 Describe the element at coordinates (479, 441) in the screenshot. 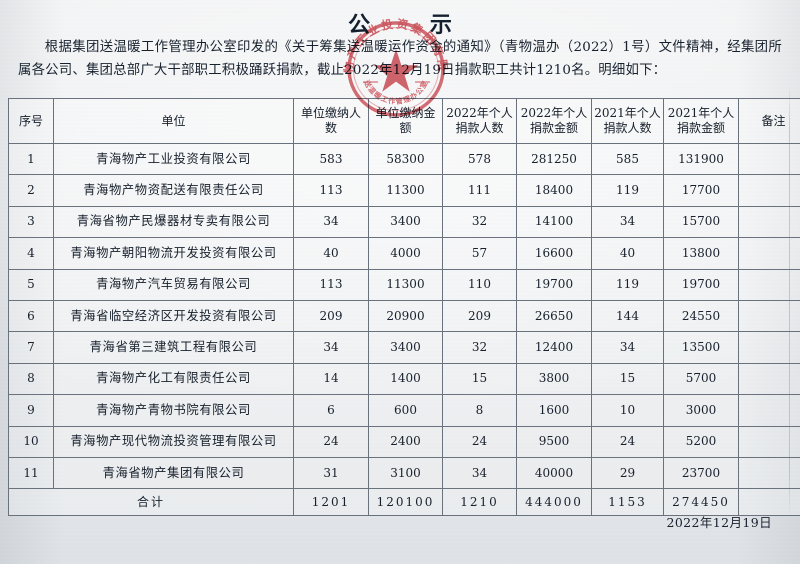

I see `cell-2022-people: 24` at that location.